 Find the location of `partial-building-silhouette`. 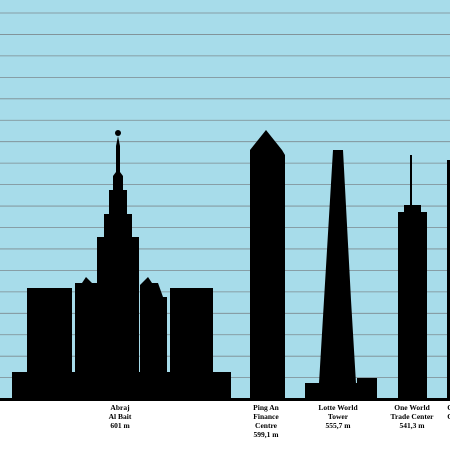

partial-building-silhouette is located at coordinates (448, 280).